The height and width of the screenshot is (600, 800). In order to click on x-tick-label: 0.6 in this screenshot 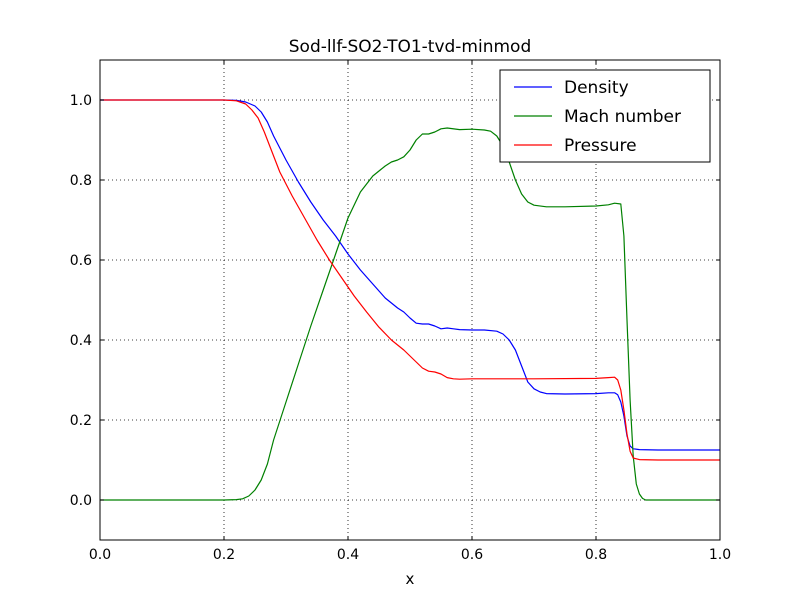, I will do `click(472, 555)`.